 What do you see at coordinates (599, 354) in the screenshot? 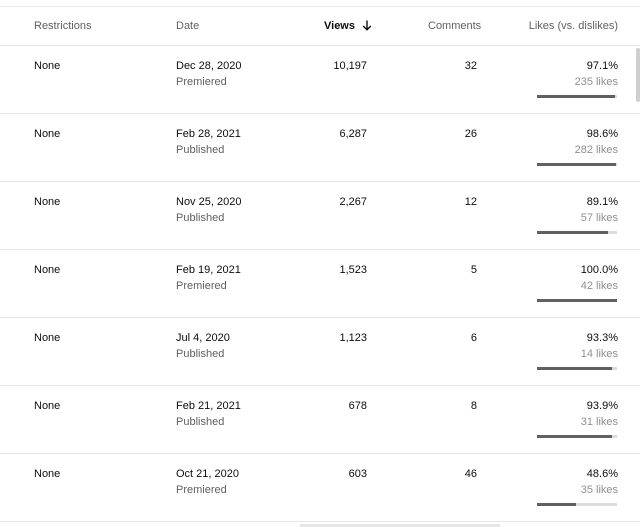
I see `likes-count: 14 likes` at bounding box center [599, 354].